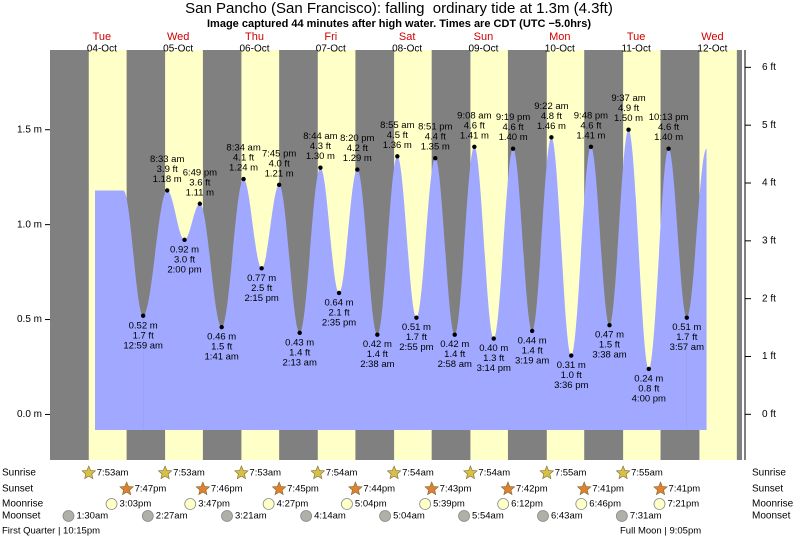 The width and height of the screenshot is (798, 538). What do you see at coordinates (474, 115) in the screenshot?
I see `tide-label: 9:08 am` at bounding box center [474, 115].